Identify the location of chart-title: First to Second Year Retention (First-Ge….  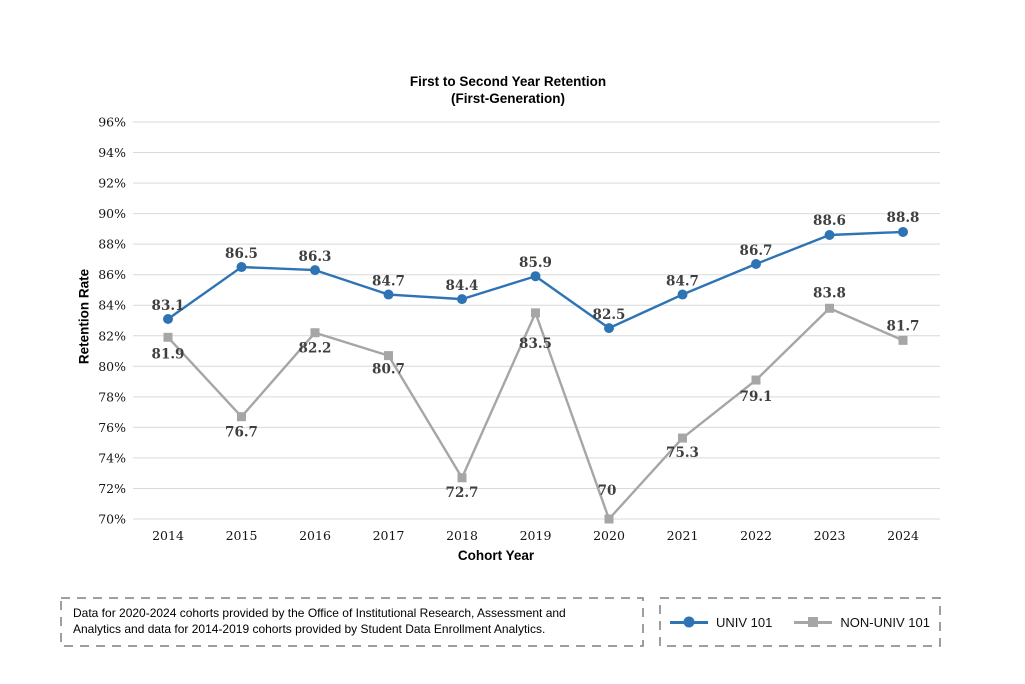
(508, 90).